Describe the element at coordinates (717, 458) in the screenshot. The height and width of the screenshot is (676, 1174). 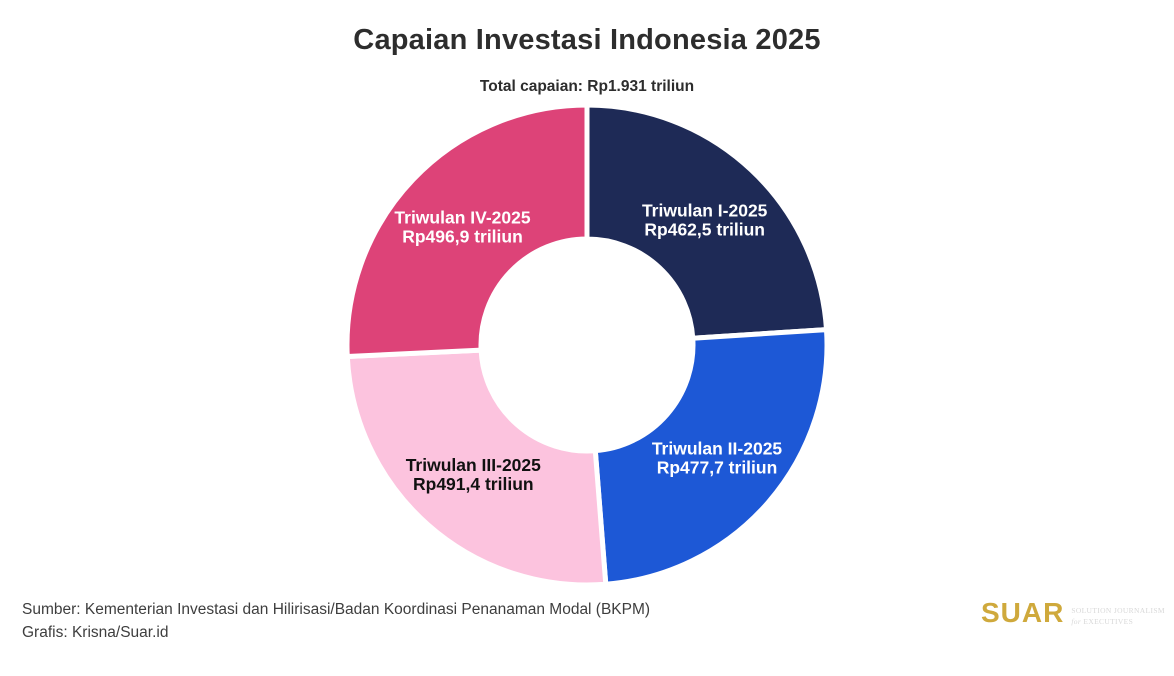
I see `segment-label-2: Triwulan II-2025 Rp477,7 triliun` at that location.